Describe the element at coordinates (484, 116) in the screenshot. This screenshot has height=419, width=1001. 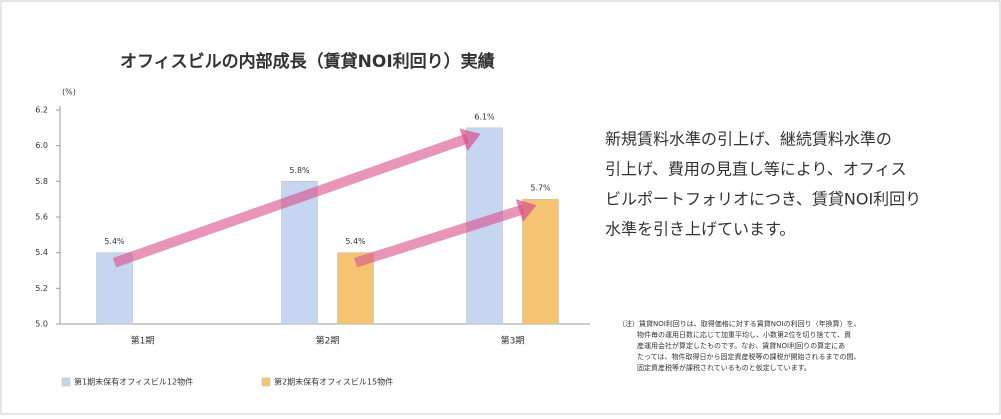
I see `value-label: 6.1%` at that location.